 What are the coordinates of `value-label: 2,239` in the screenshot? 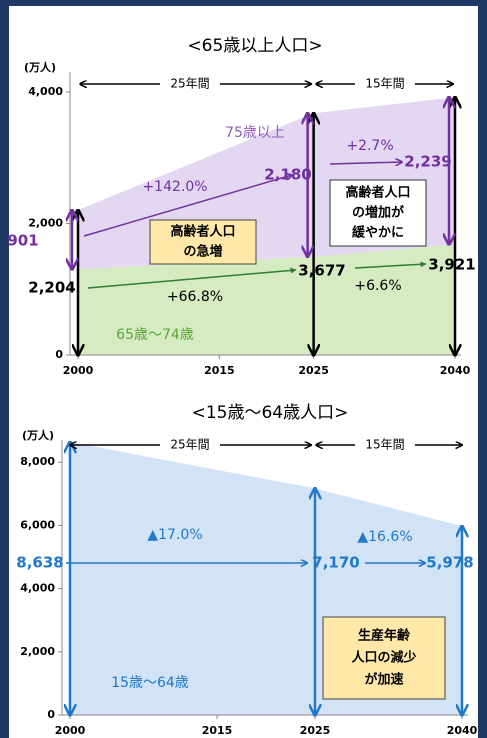 It's located at (427, 162).